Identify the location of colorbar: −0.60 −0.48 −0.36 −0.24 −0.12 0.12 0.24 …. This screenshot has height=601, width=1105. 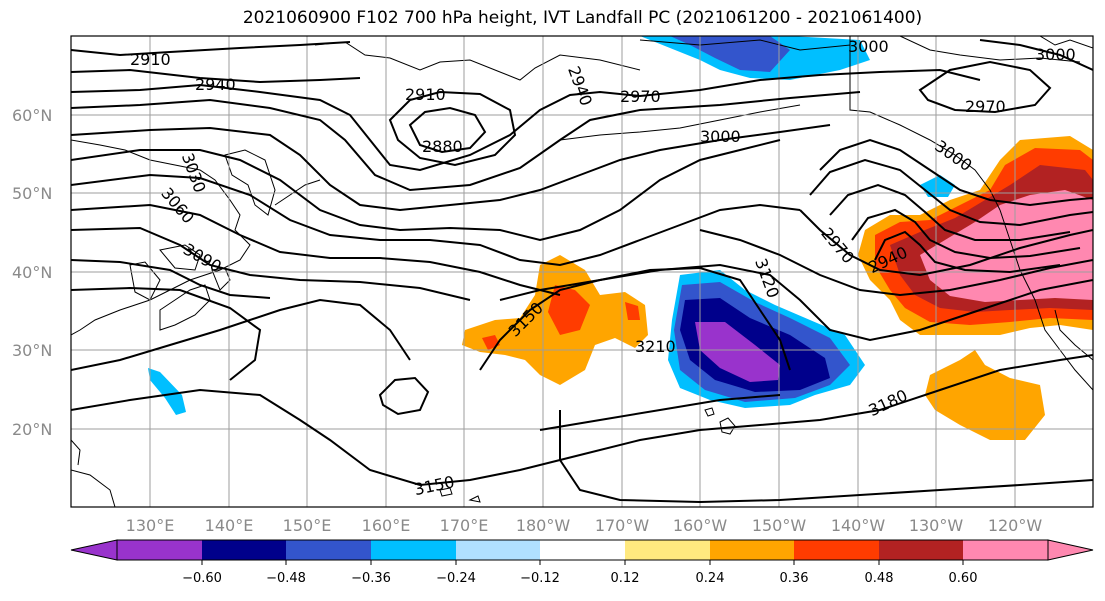
(582, 562).